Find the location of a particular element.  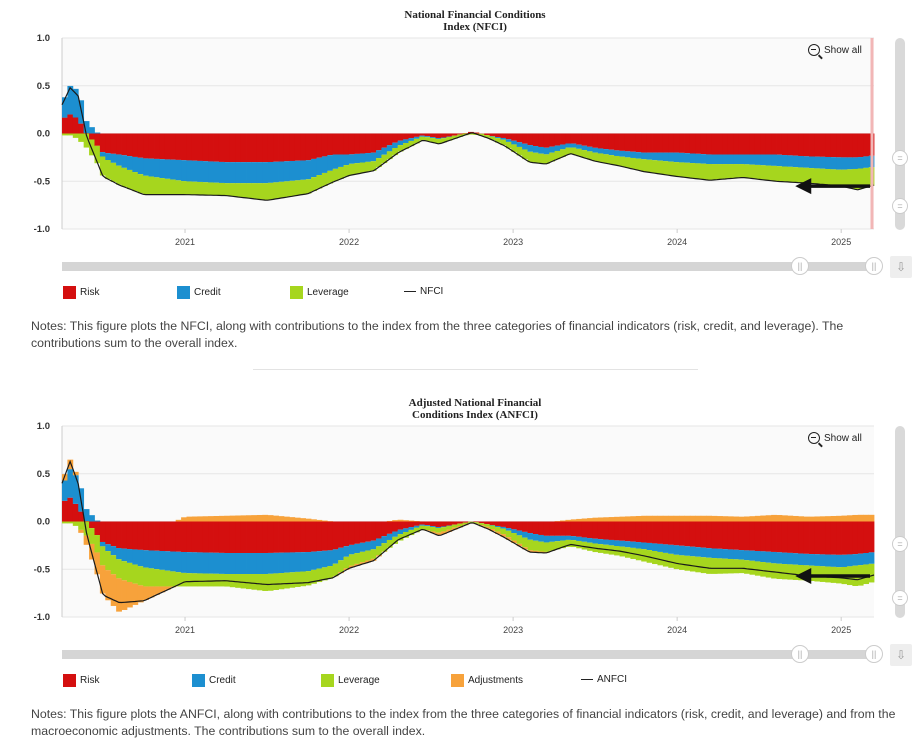

anfci-horizontal-handle-left: || is located at coordinates (800, 654).